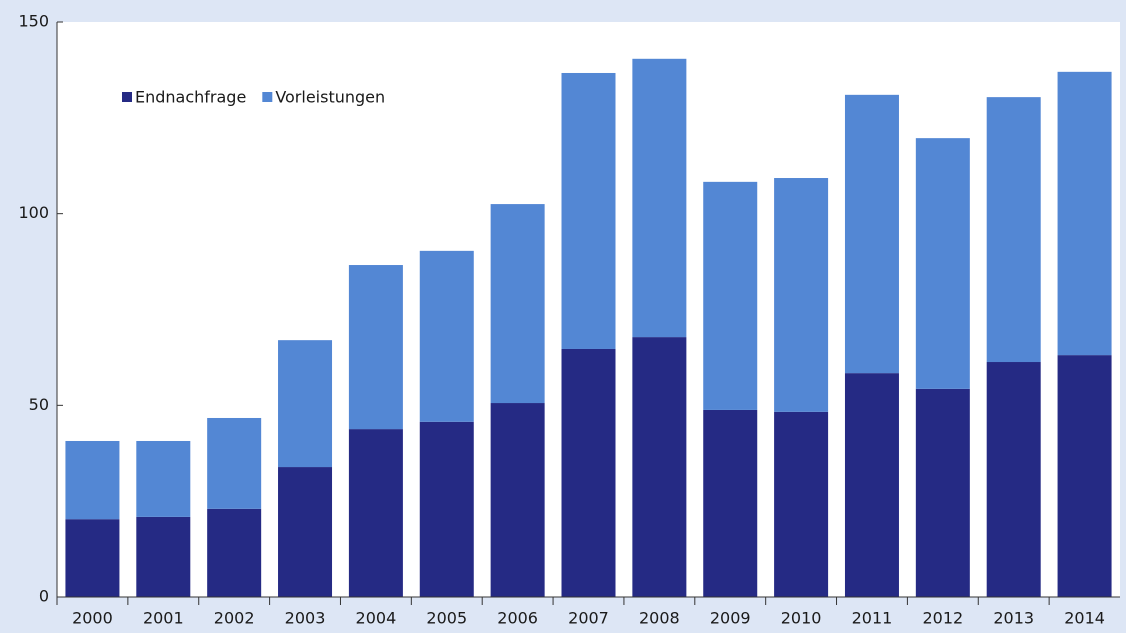  I want to click on x-tick-label: 2002, so click(234, 618).